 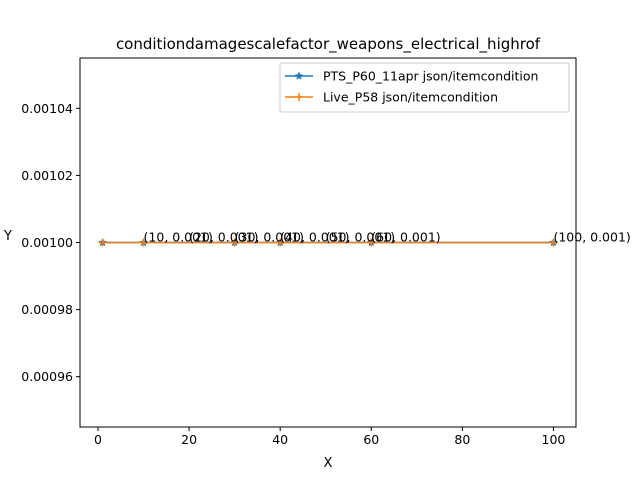 What do you see at coordinates (47, 242) in the screenshot?
I see `y-tick-label: 0.00100` at bounding box center [47, 242].